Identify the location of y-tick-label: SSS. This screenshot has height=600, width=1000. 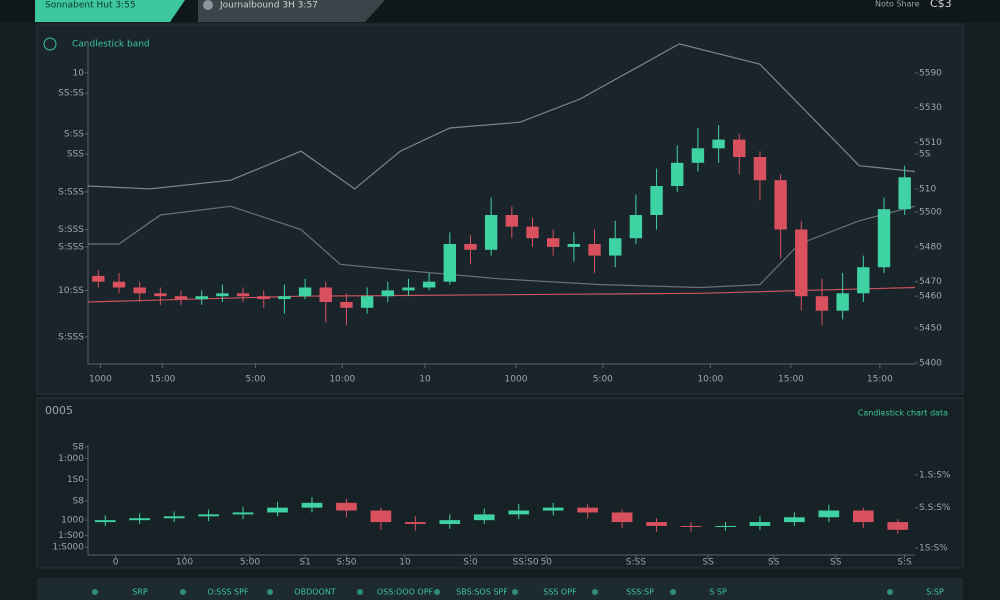
(75, 155).